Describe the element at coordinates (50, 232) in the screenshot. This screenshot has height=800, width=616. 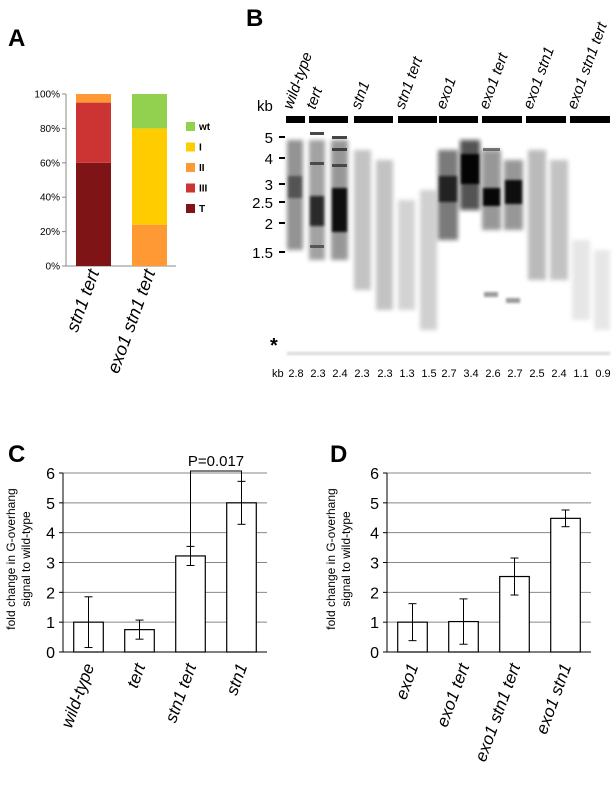
I see `panel-a-y-tick-label: 20%` at that location.